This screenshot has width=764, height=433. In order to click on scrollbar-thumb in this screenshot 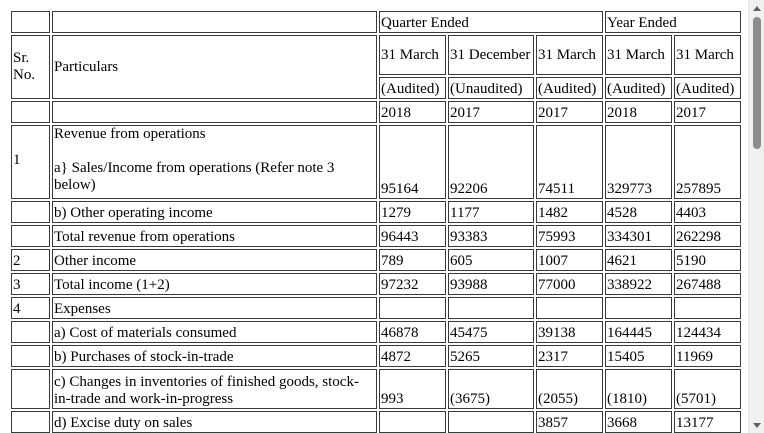, I will do `click(757, 83)`.